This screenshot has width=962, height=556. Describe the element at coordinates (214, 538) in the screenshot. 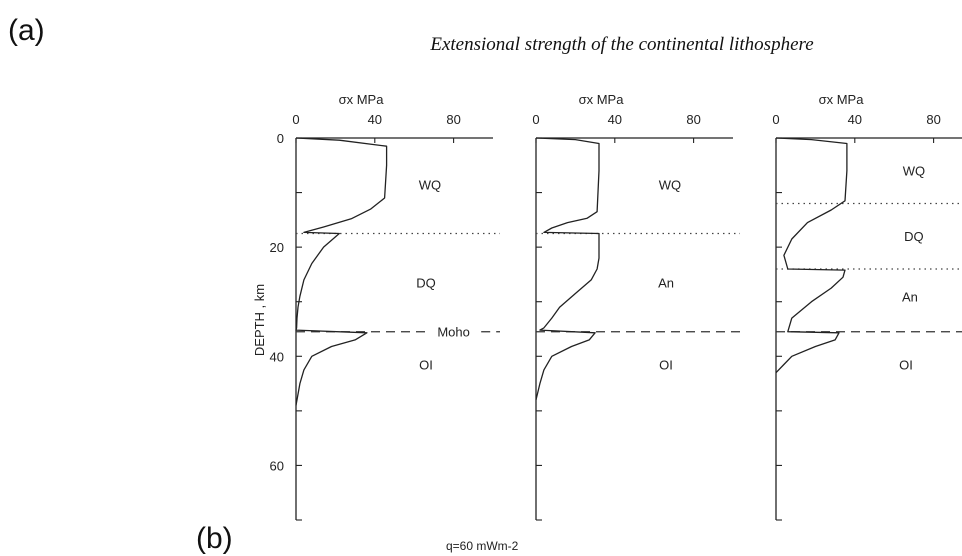

I see `panel-b-label: (b)` at that location.